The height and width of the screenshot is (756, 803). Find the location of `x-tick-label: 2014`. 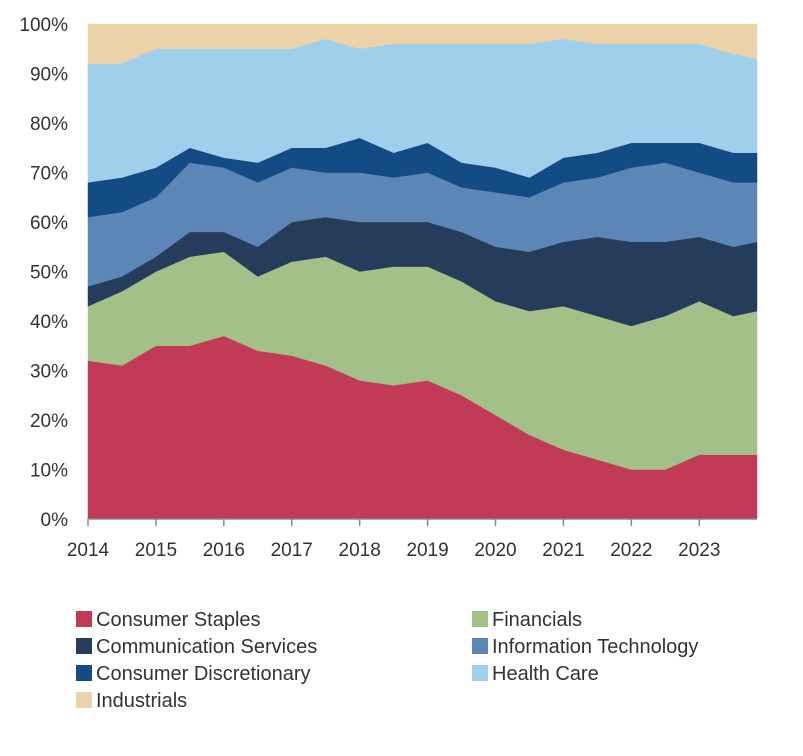

x-tick-label: 2014 is located at coordinates (88, 550).